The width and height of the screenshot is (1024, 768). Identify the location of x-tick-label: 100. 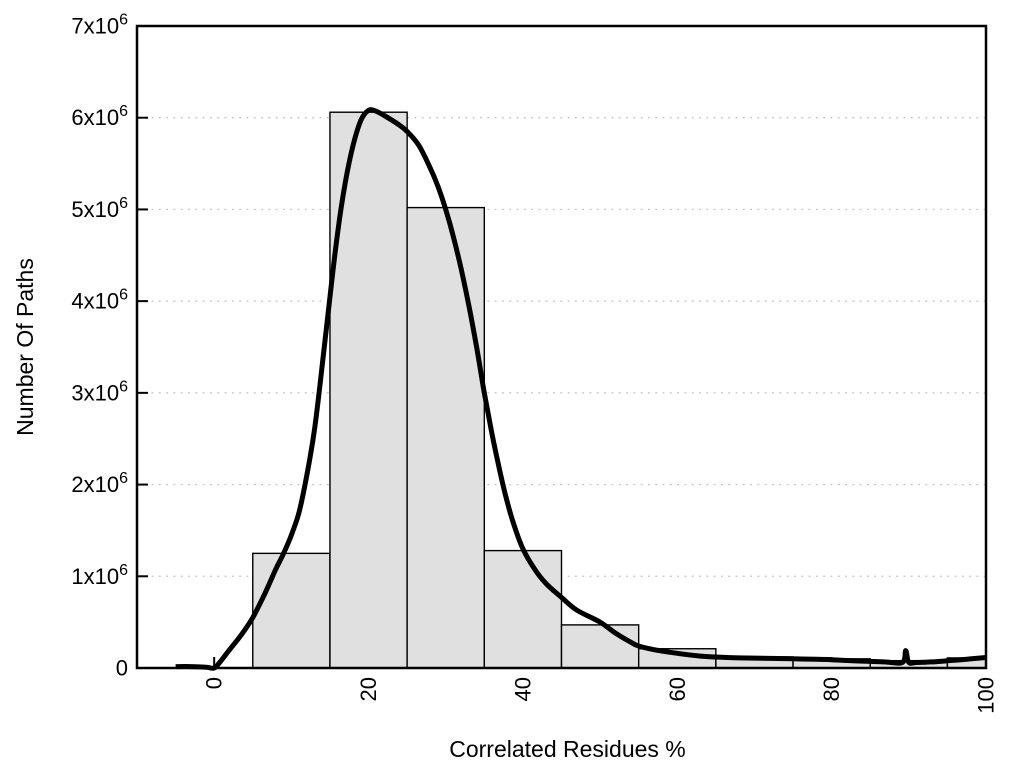
(986, 695).